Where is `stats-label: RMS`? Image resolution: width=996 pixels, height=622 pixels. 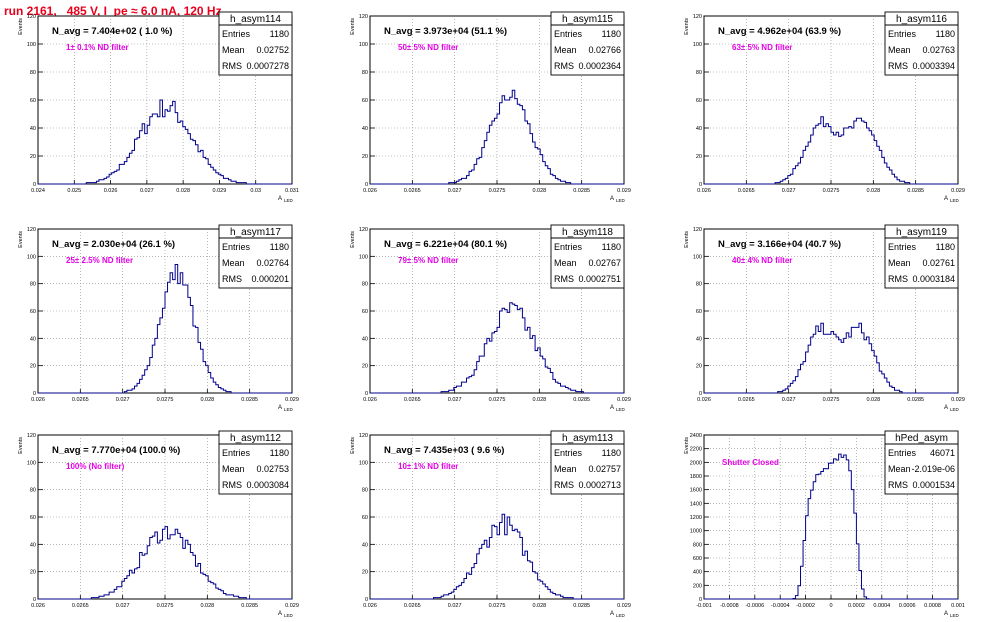
stats-label: RMS is located at coordinates (564, 279).